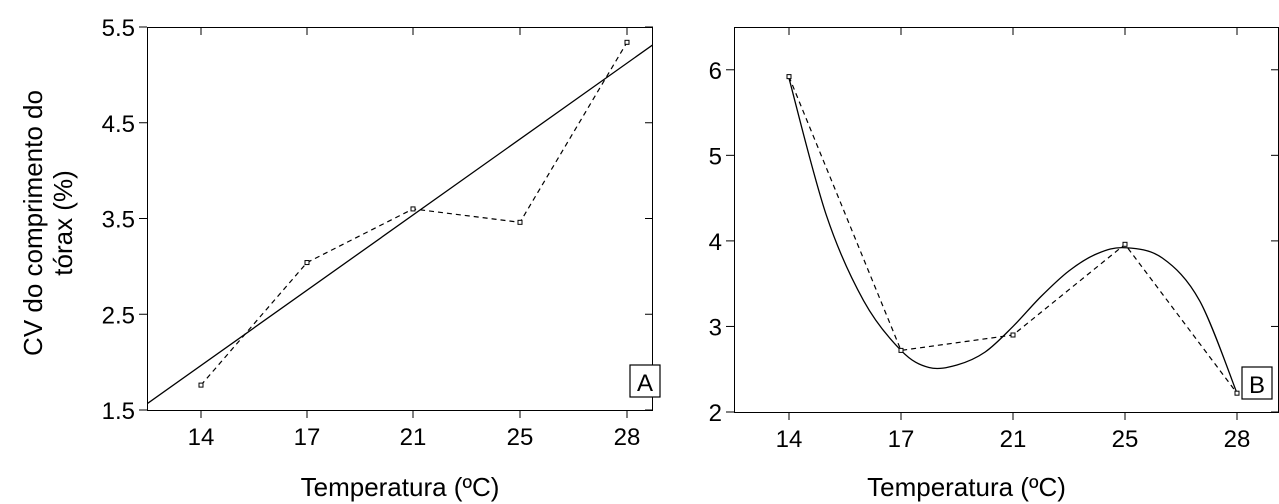 The height and width of the screenshot is (504, 1279). Describe the element at coordinates (715, 156) in the screenshot. I see `y-tick-label: 5` at that location.